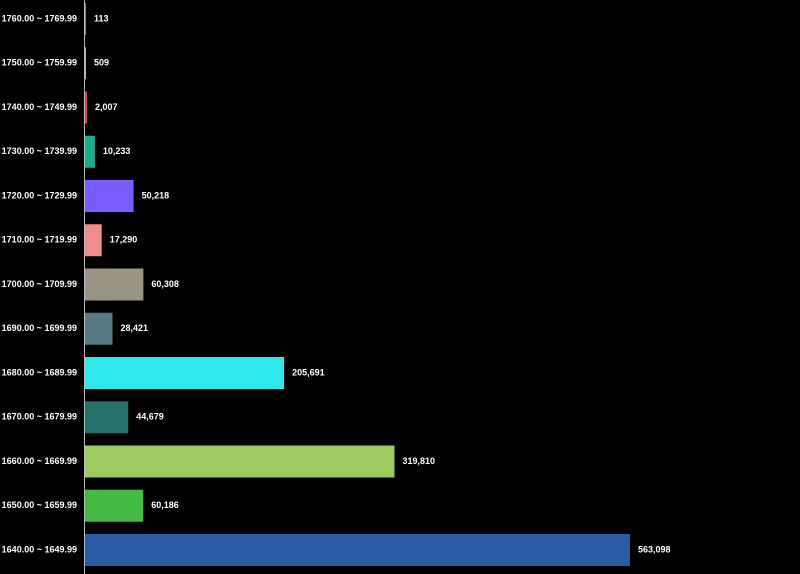 The height and width of the screenshot is (574, 800). What do you see at coordinates (39, 549) in the screenshot?
I see `category-label-12: 1640.00 ~ 1649.99` at bounding box center [39, 549].